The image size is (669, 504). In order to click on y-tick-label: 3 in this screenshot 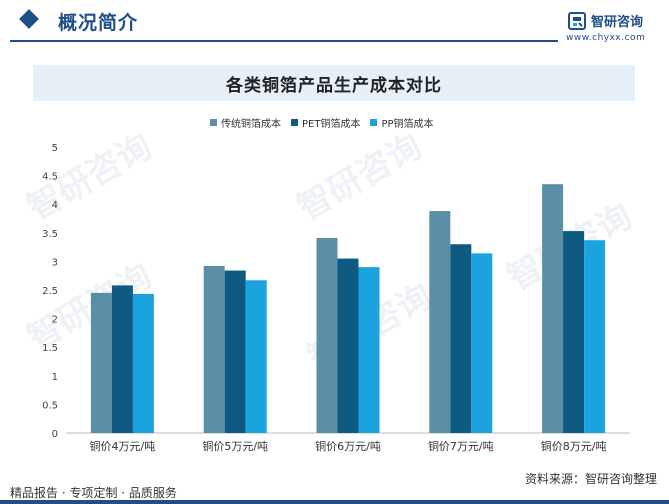, I will do `click(55, 262)`.